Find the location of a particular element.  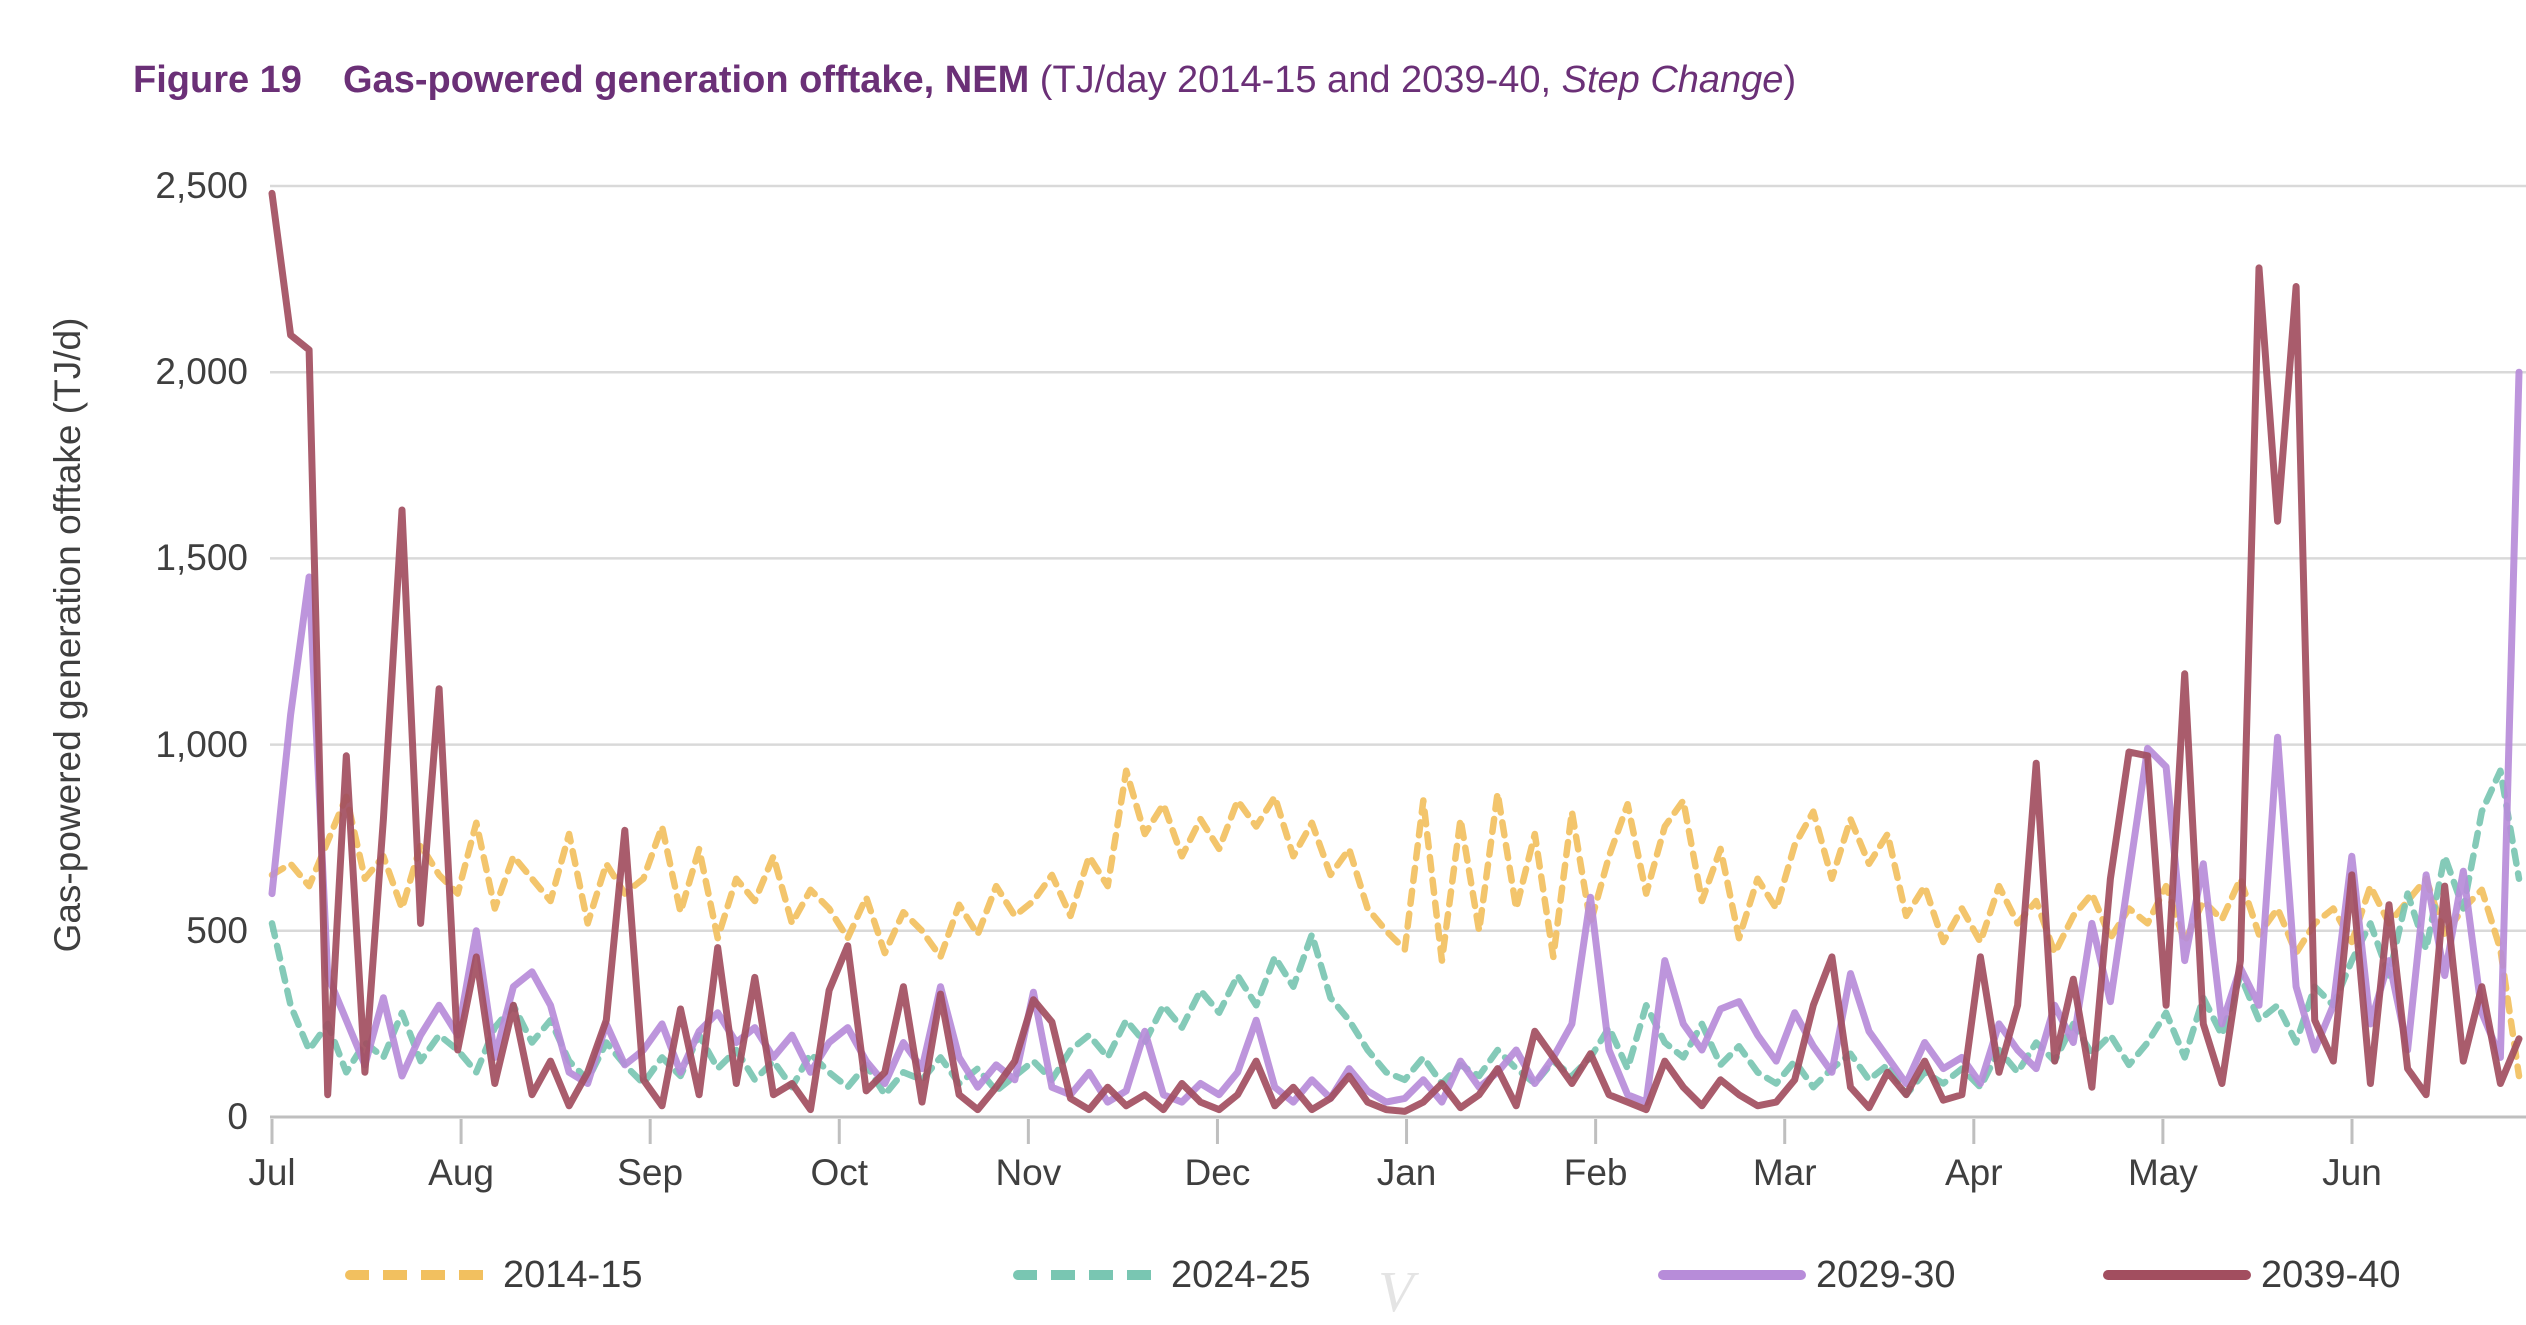

legend-item-2029-30: 2029-30 is located at coordinates (1806, 1275).